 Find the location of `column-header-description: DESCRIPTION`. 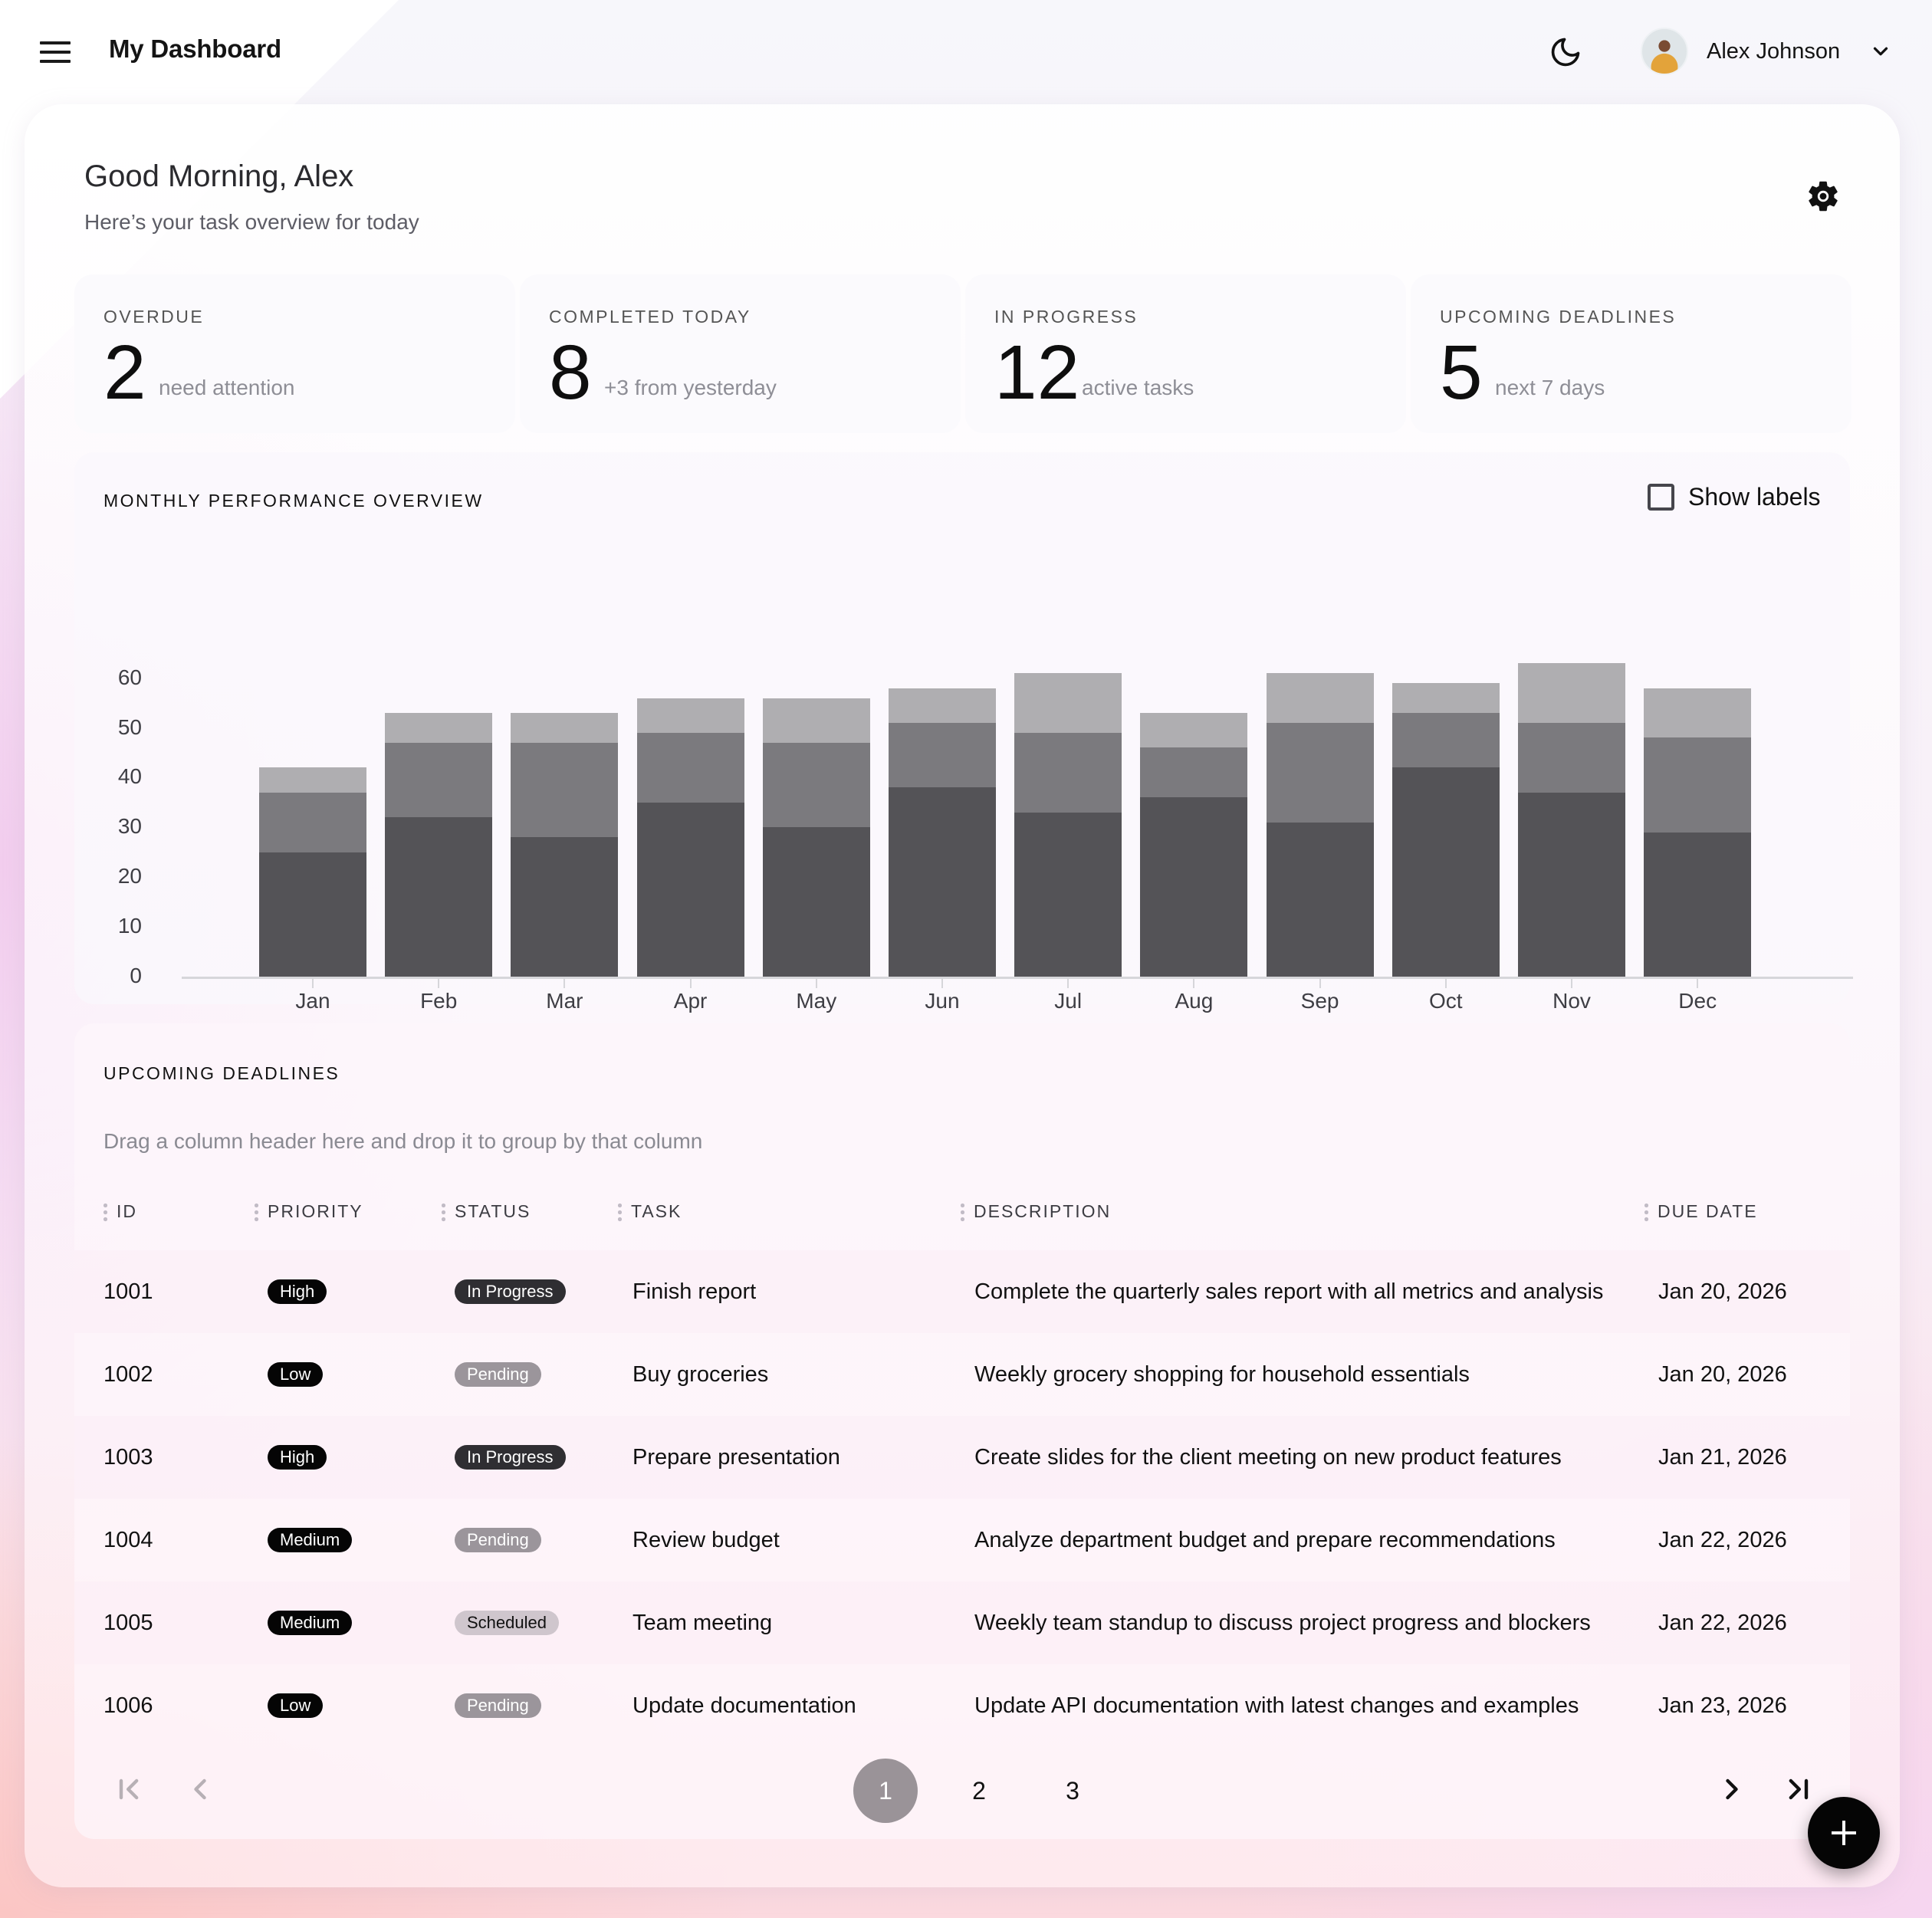

column-header-description: DESCRIPTION is located at coordinates (1036, 1212).